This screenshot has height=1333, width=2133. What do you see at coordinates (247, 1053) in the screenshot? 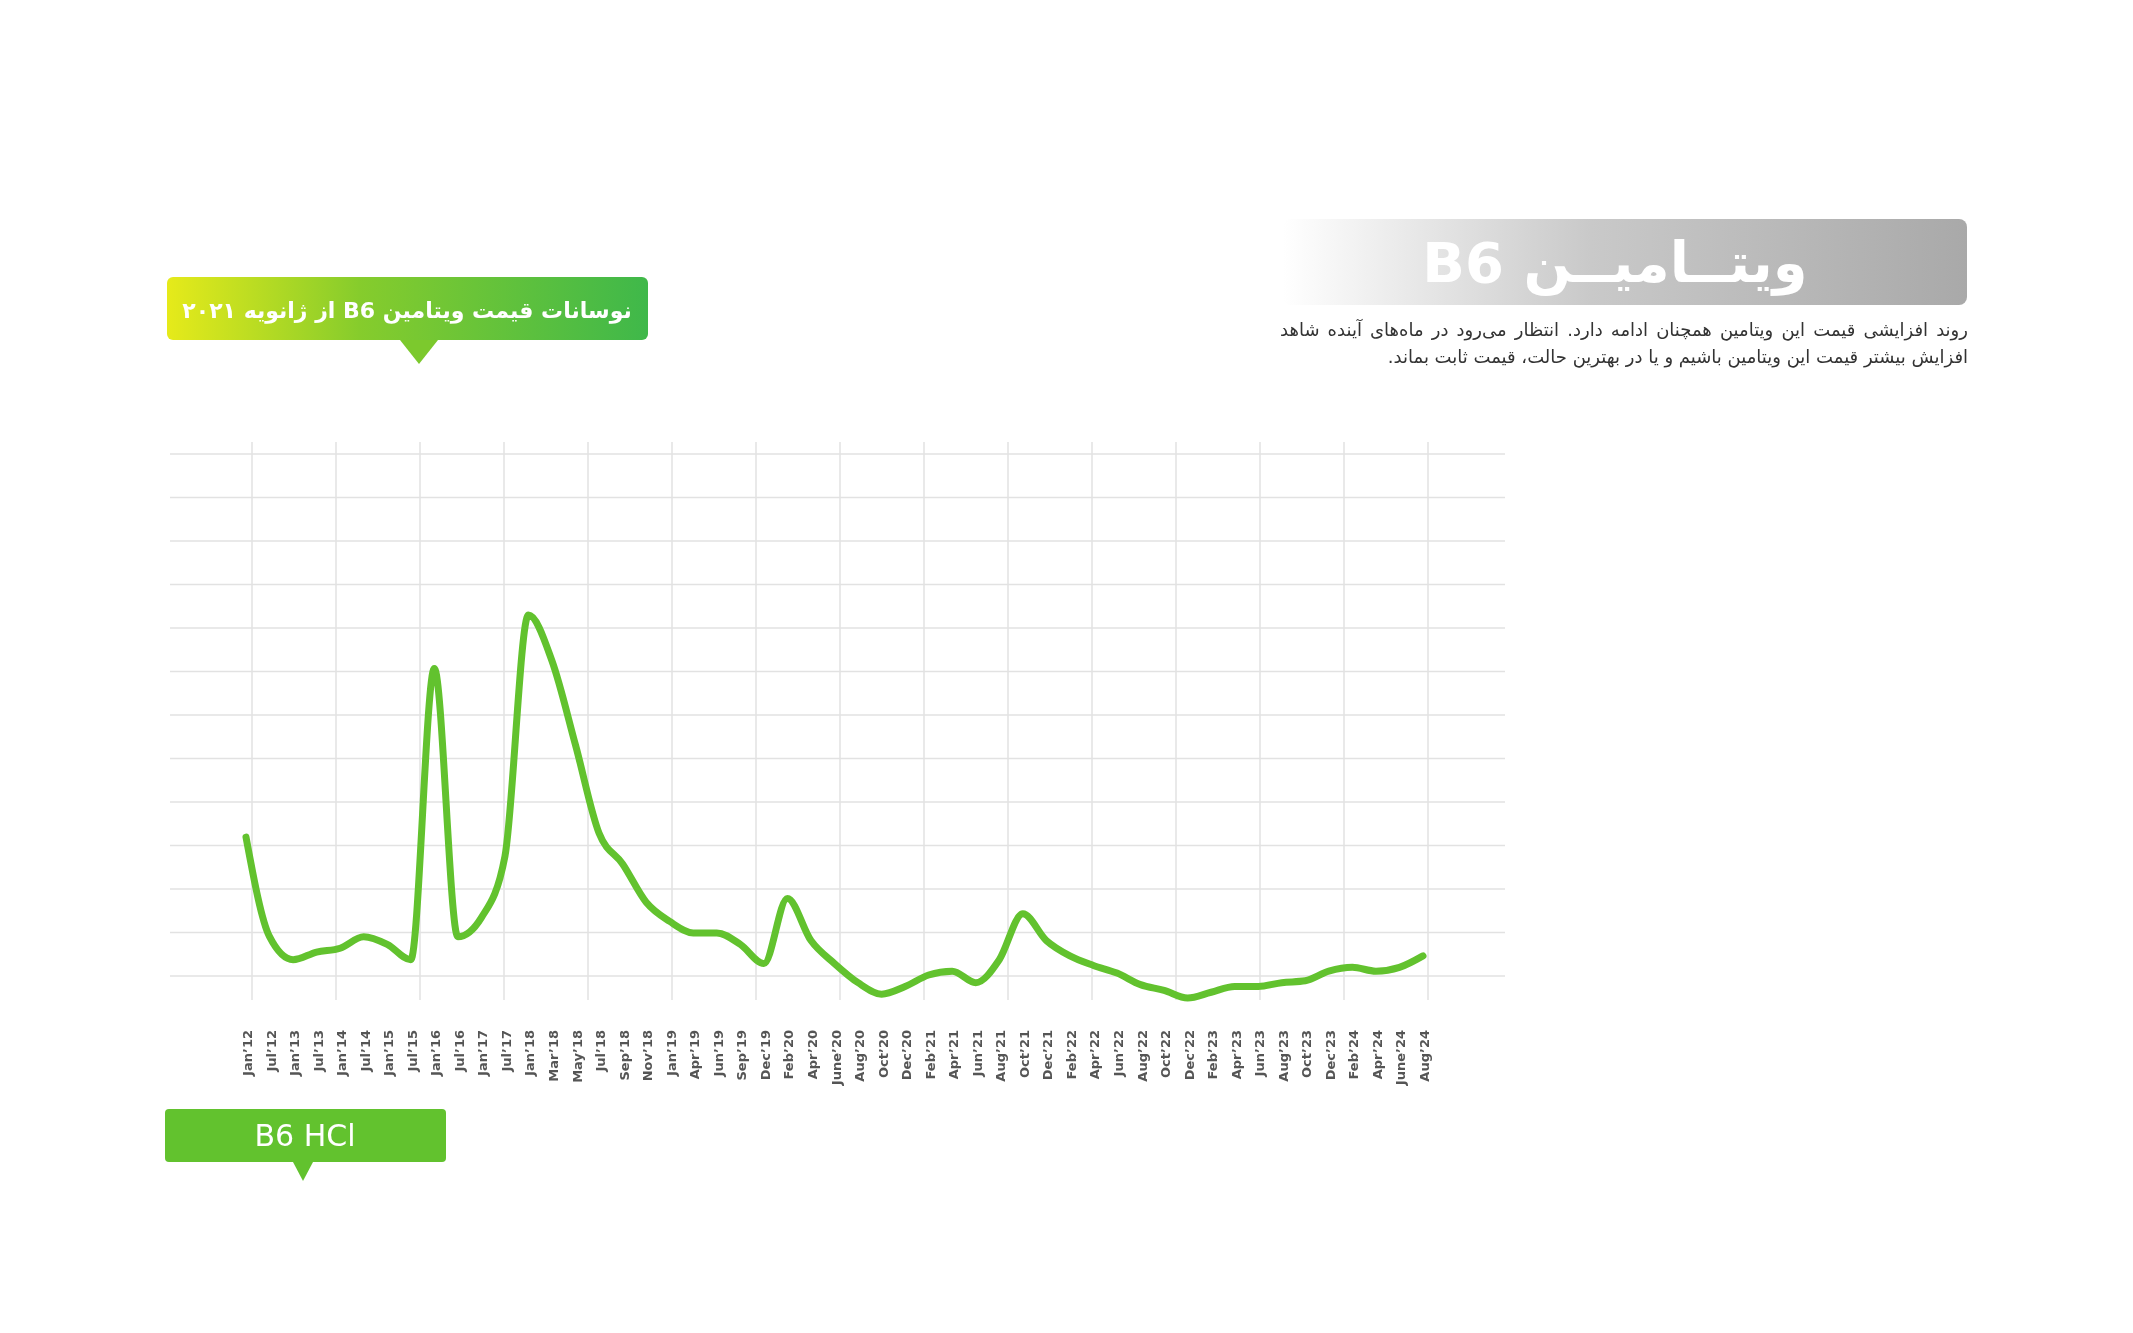
I see `x-tick-label: Jan’12` at bounding box center [247, 1053].